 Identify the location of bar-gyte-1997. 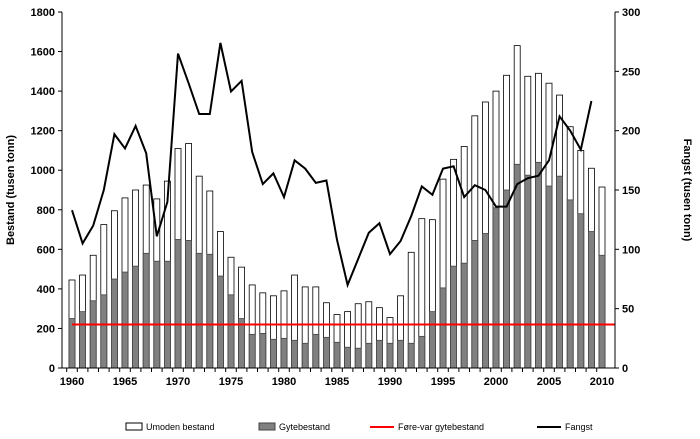
(464, 315).